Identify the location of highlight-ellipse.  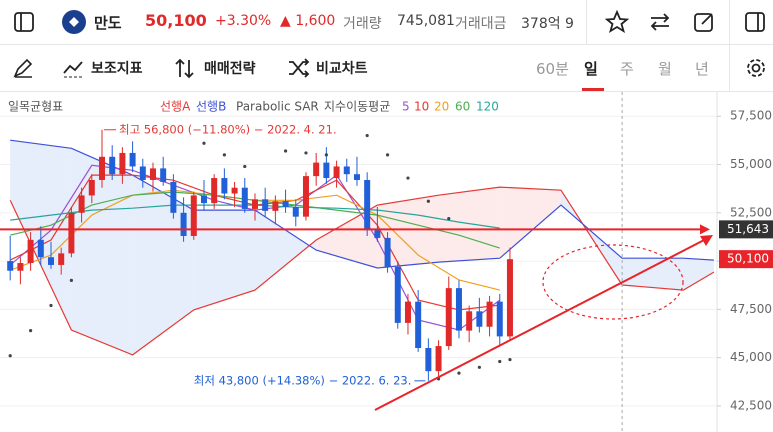
(613, 282).